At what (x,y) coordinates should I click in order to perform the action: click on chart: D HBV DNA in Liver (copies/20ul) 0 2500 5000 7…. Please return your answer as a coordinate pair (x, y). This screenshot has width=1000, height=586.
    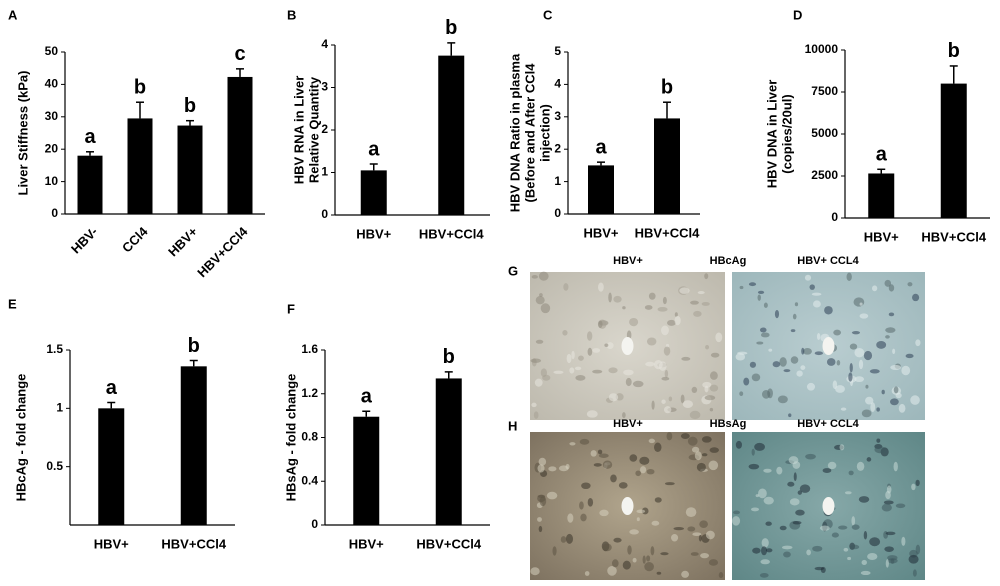
    Looking at the image, I should click on (877, 125).